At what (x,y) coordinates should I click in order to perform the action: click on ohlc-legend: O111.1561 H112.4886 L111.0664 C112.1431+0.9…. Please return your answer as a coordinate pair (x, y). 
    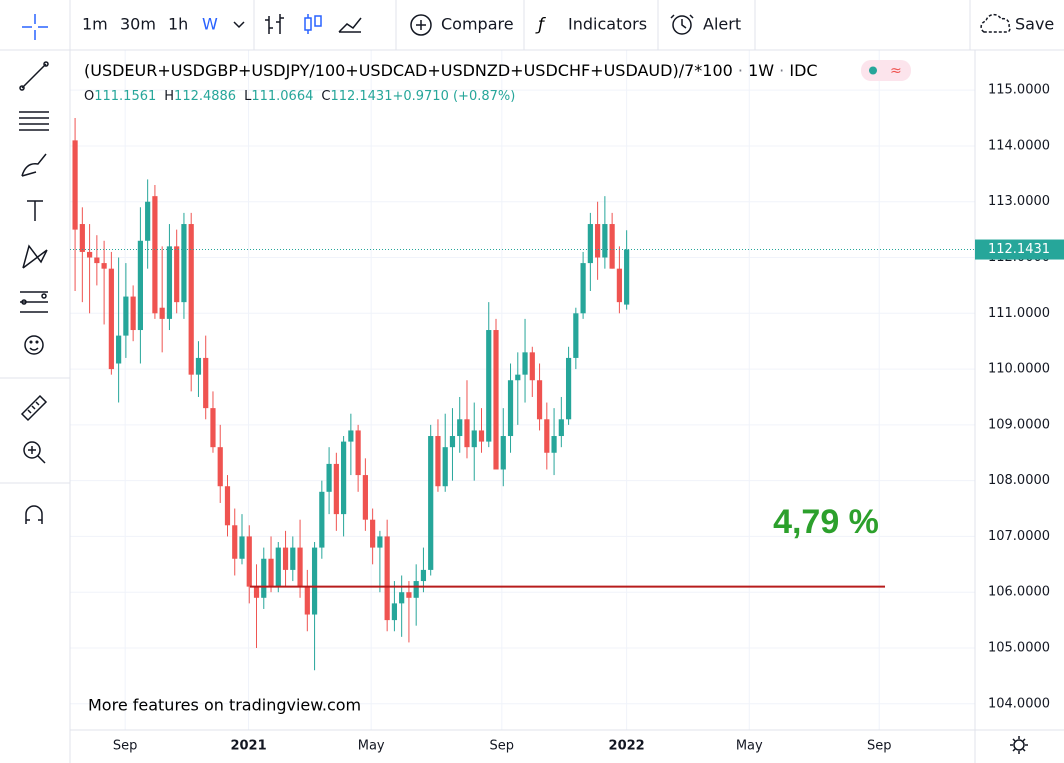
    Looking at the image, I should click on (299, 96).